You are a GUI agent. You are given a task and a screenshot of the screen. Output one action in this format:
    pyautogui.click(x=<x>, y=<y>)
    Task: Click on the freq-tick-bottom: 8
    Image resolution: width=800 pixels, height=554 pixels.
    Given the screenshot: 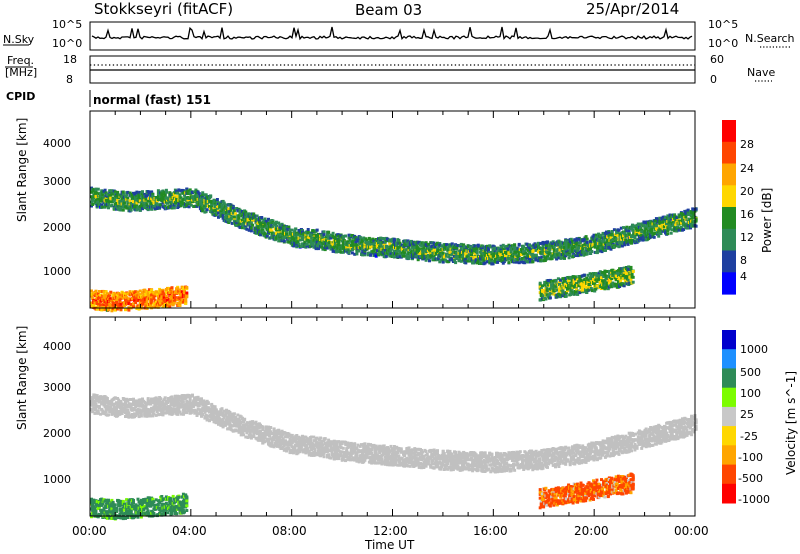 What is the action you would take?
    pyautogui.click(x=69, y=79)
    